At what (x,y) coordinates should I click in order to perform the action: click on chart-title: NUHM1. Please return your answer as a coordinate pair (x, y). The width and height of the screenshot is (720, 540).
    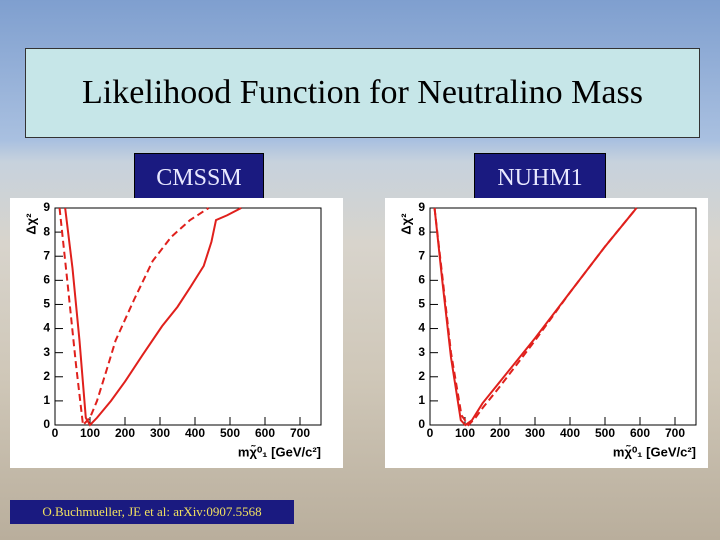
    Looking at the image, I should click on (540, 178).